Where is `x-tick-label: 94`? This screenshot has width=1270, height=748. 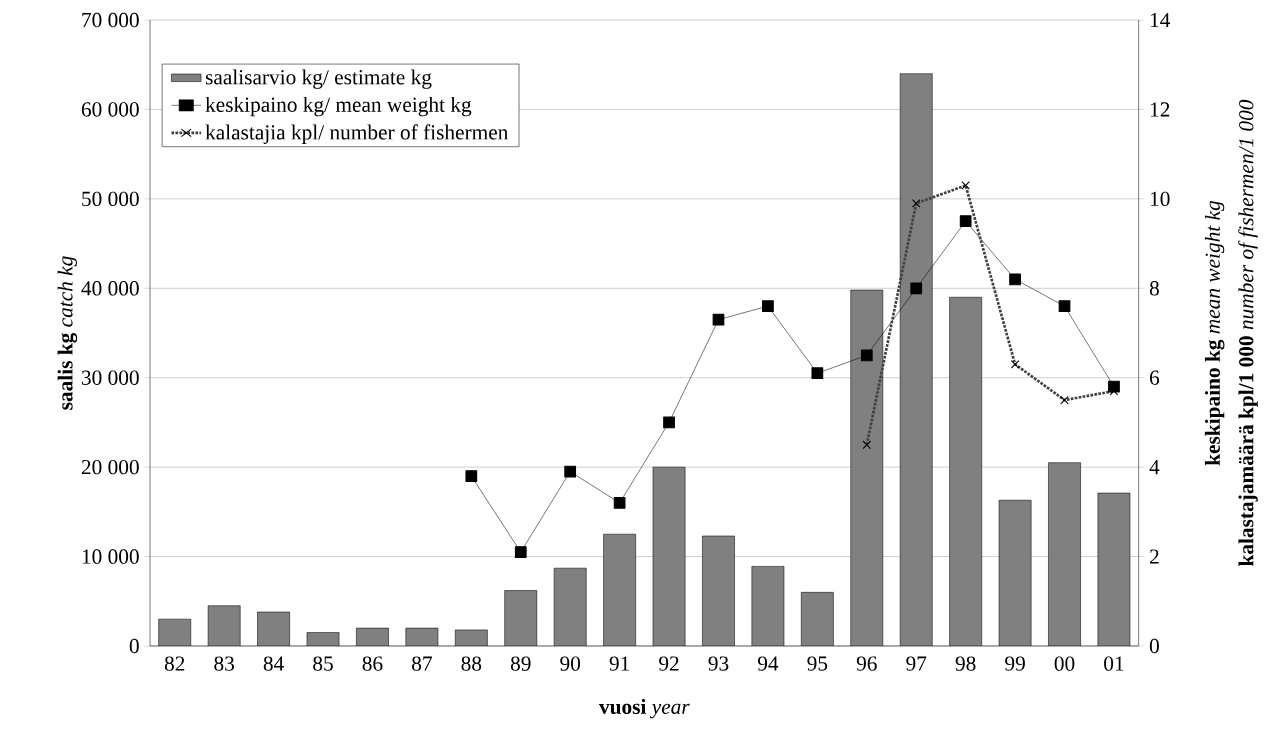 x-tick-label: 94 is located at coordinates (768, 663).